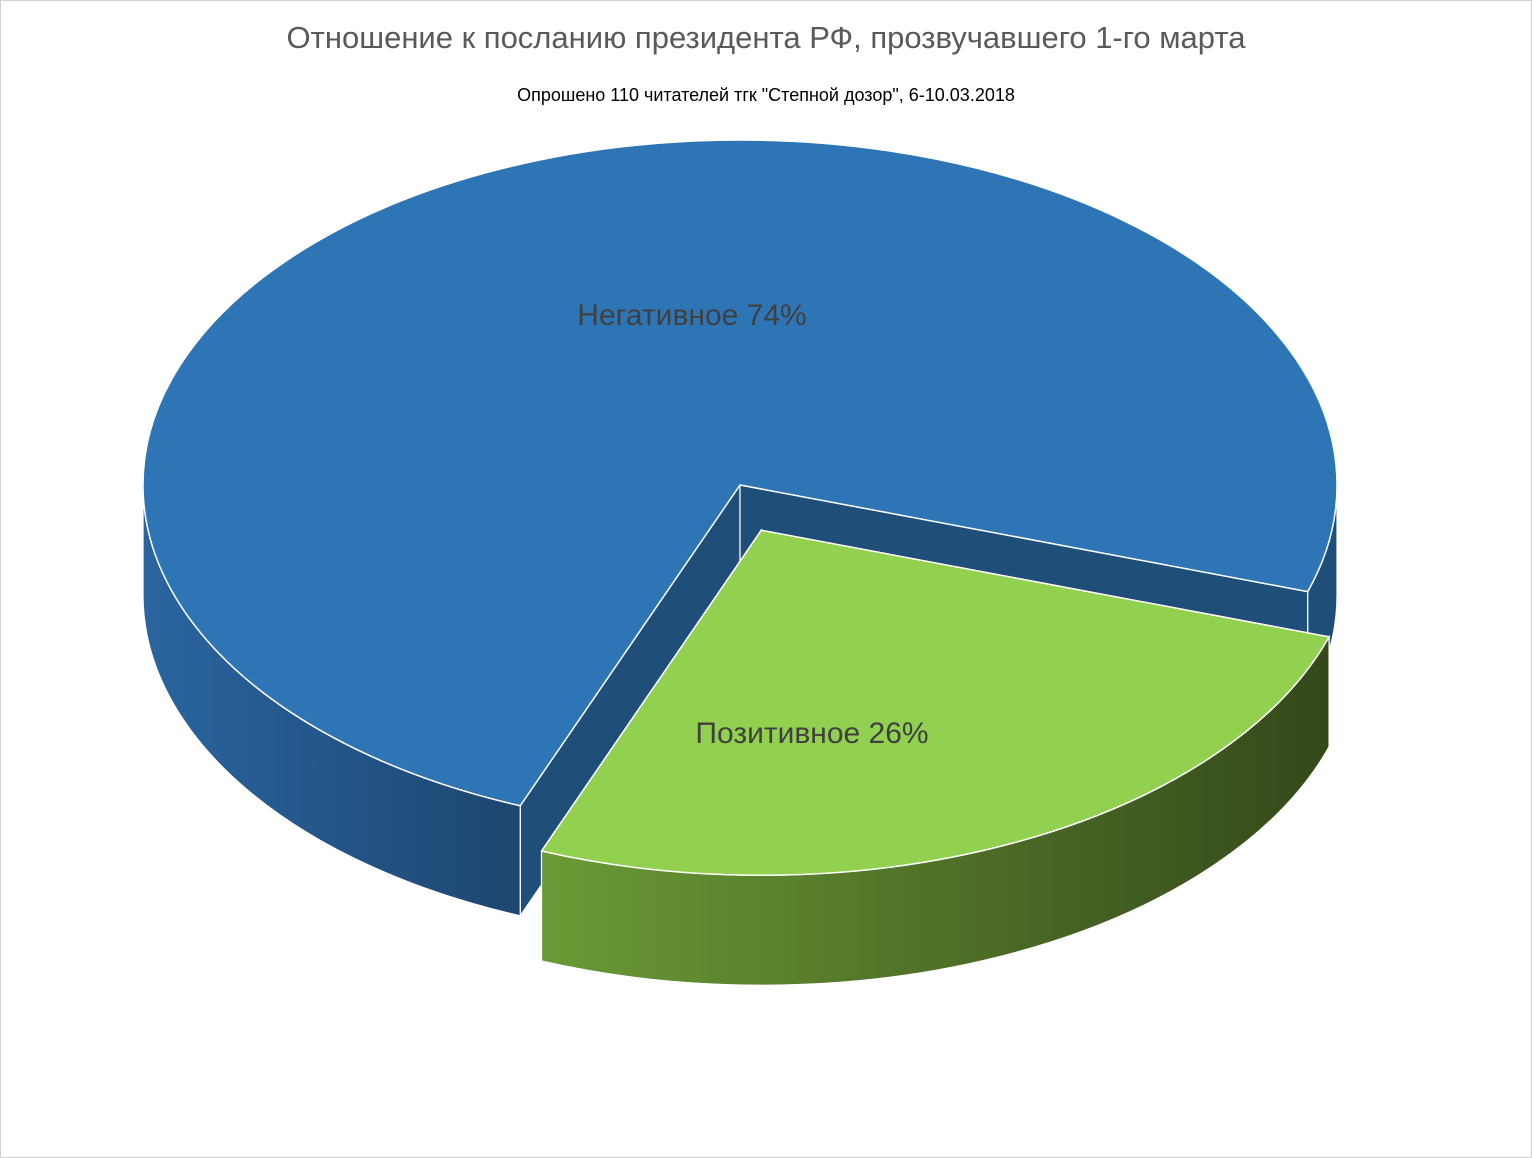  Describe the element at coordinates (752, 524) in the screenshot. I see `pie-labels: Негативное 74% Позитивное 26%` at that location.